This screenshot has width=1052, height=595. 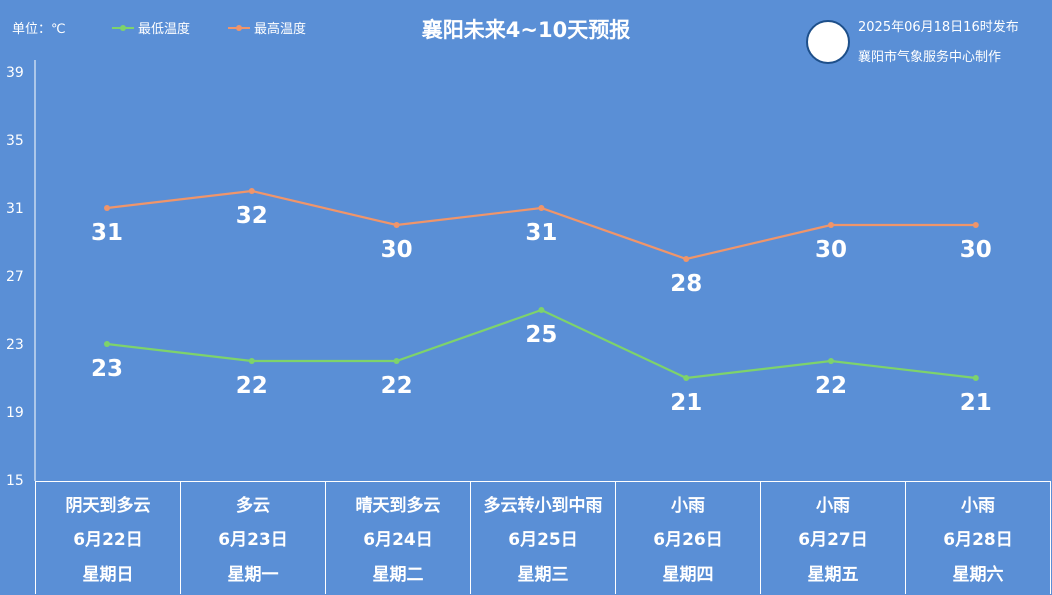 I want to click on y-axis: 15 19 23 27 31 35 39, so click(x=21, y=274).